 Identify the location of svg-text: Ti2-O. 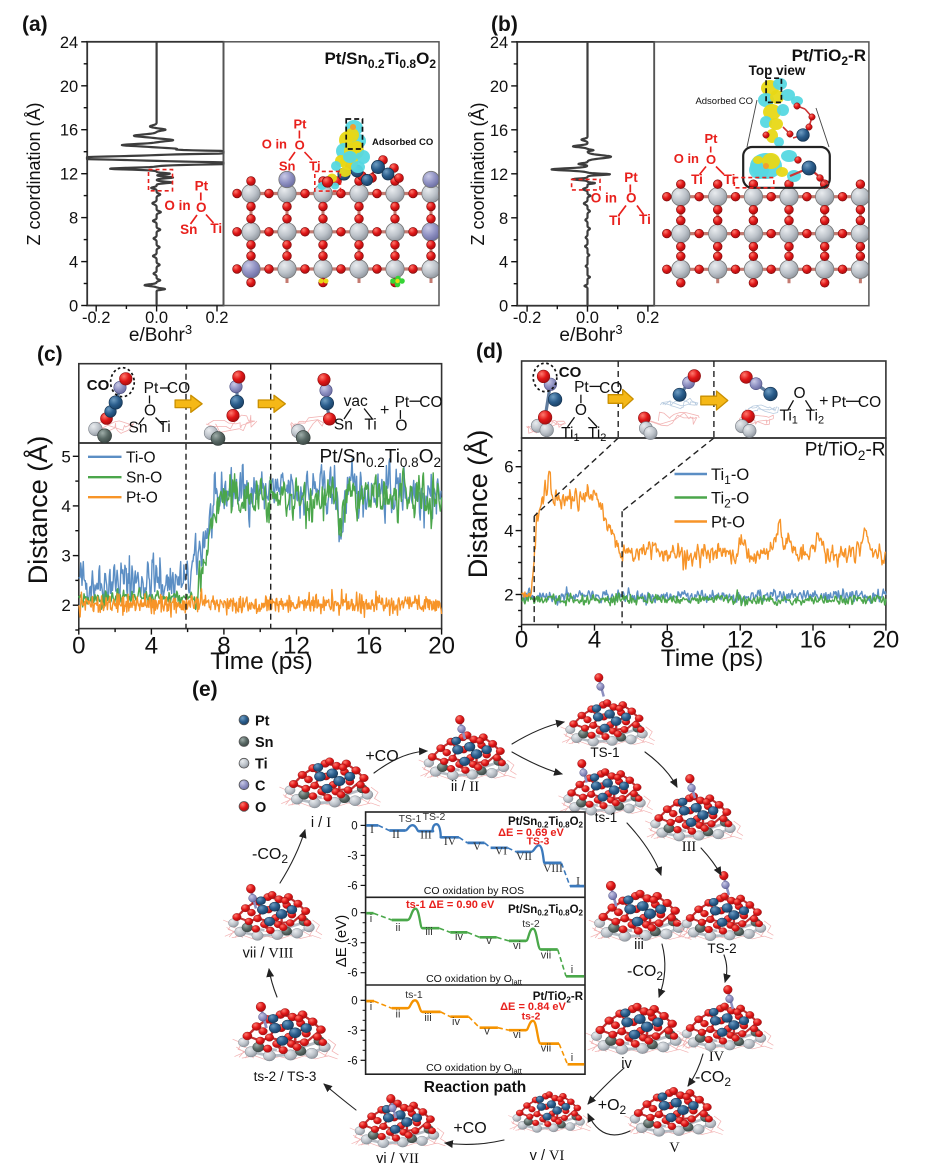
(730, 500).